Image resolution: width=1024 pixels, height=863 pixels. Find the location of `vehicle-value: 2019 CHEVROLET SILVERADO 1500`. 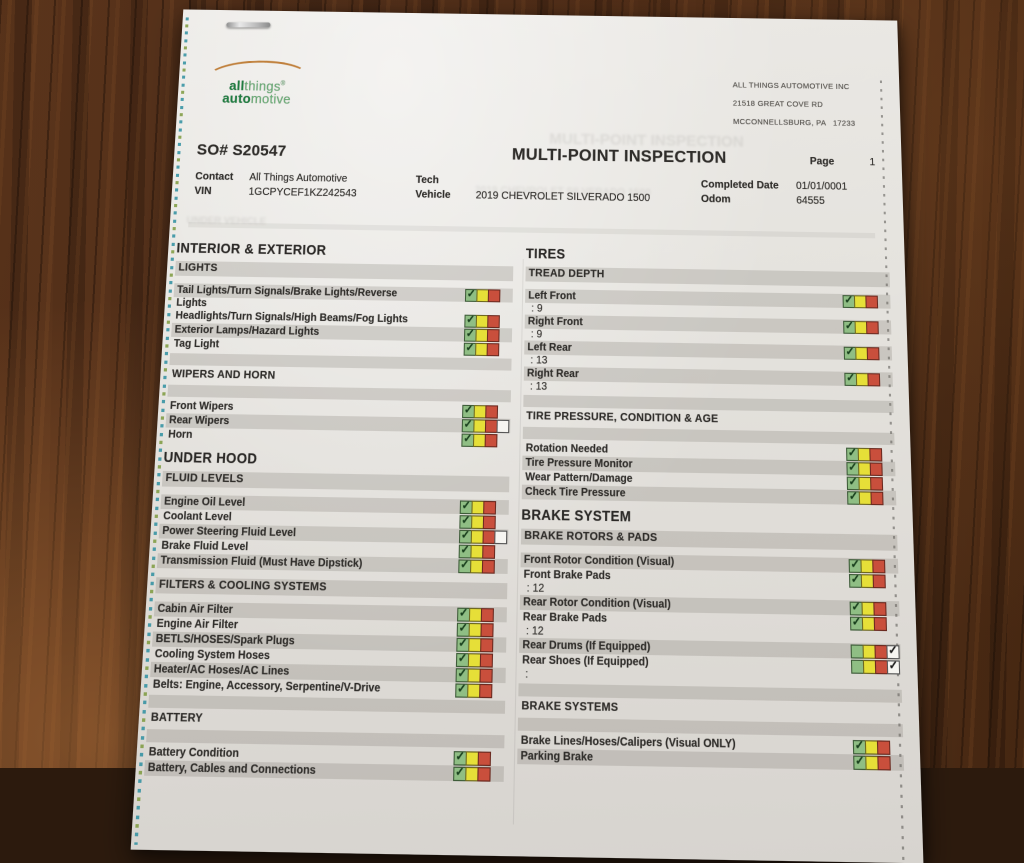

vehicle-value: 2019 CHEVROLET SILVERADO 1500 is located at coordinates (563, 197).